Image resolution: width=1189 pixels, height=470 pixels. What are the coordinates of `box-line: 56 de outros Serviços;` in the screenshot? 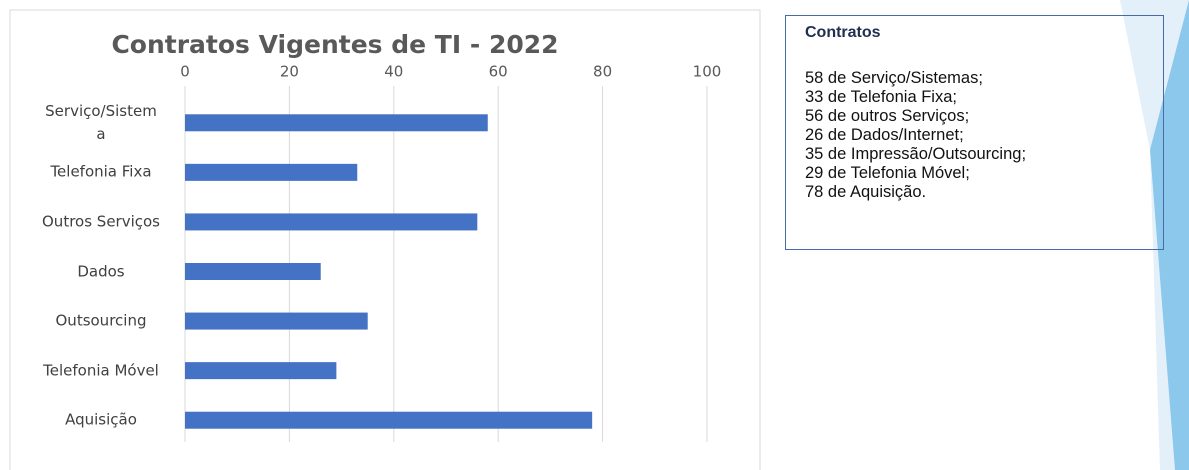 It's located at (887, 116).